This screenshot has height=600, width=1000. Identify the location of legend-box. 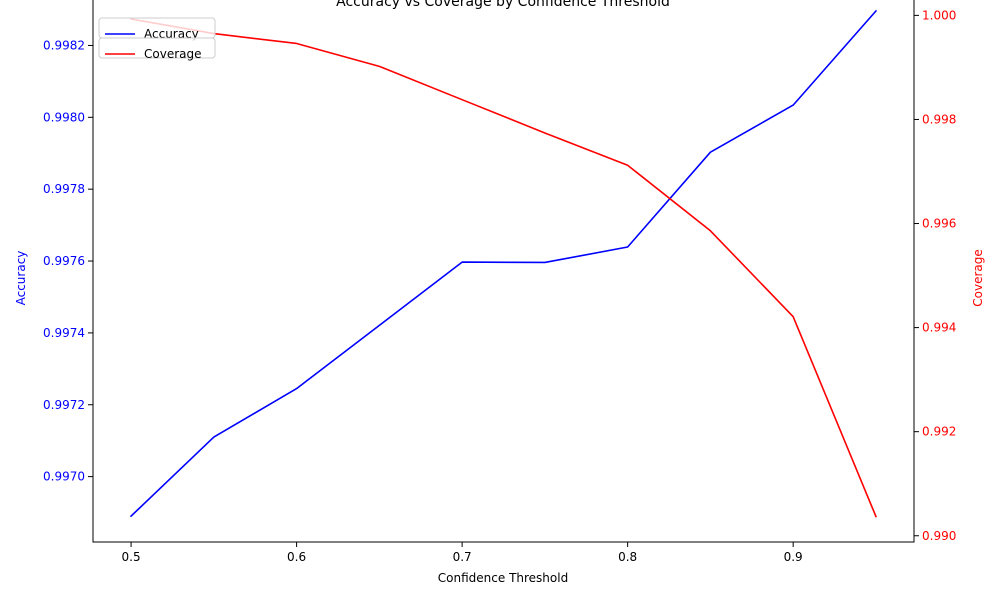
(157, 48).